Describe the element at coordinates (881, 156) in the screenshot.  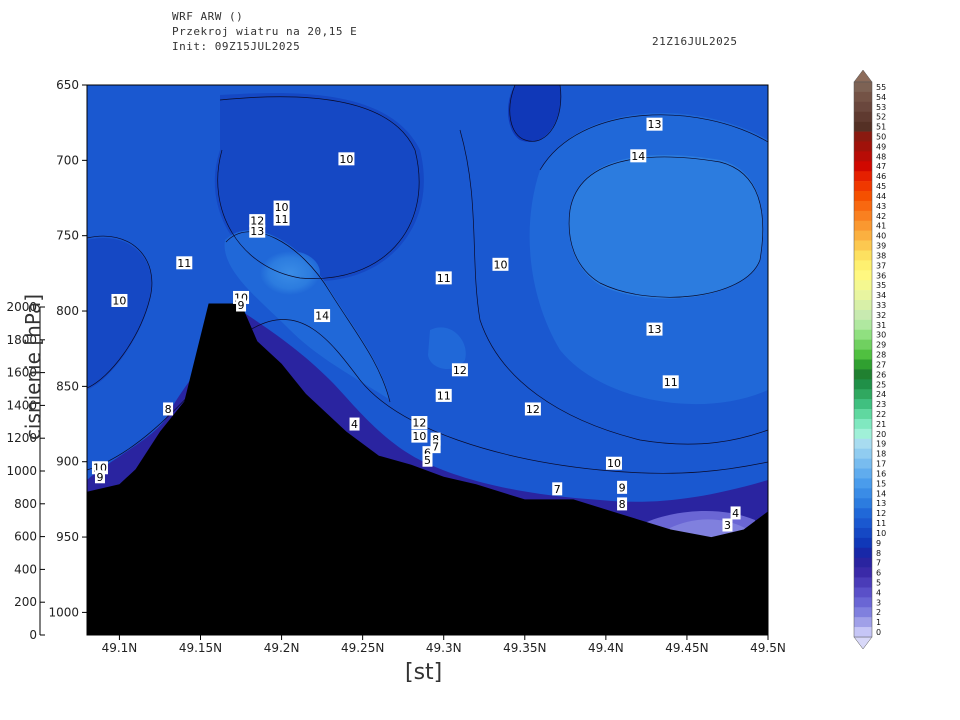
I see `colorbar-label: 48` at that location.